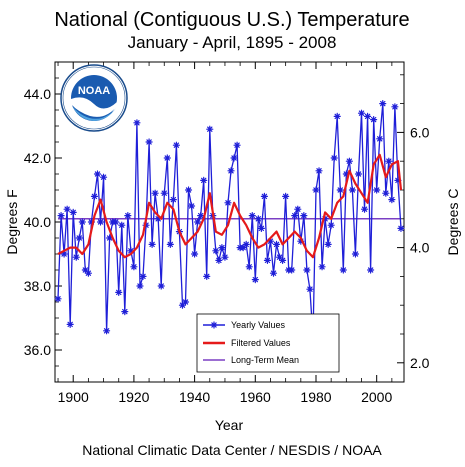 This screenshot has width=465, height=467. I want to click on y-tick-label: 42.0, so click(37, 158).